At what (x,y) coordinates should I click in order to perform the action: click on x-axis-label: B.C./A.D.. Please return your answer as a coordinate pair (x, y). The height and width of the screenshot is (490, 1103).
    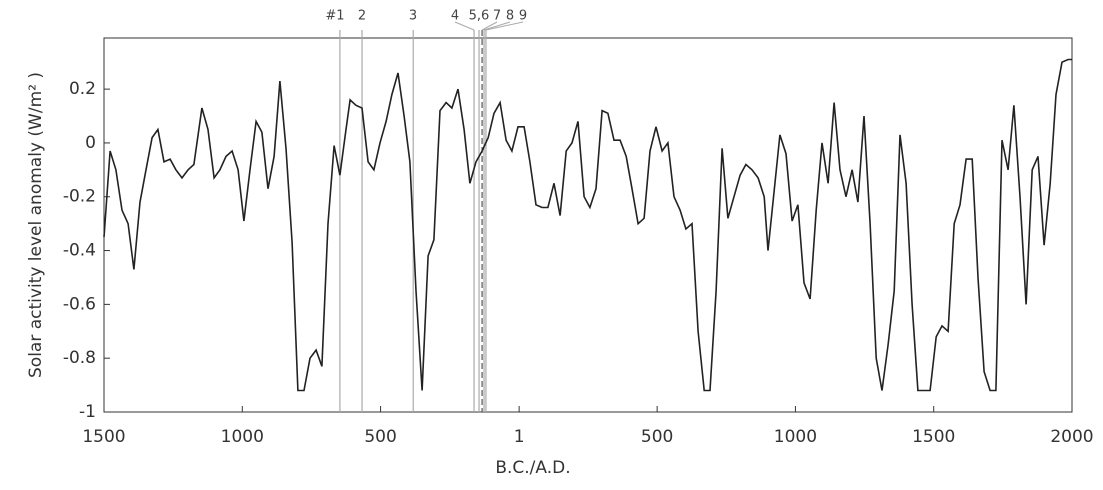
    Looking at the image, I should click on (532, 468).